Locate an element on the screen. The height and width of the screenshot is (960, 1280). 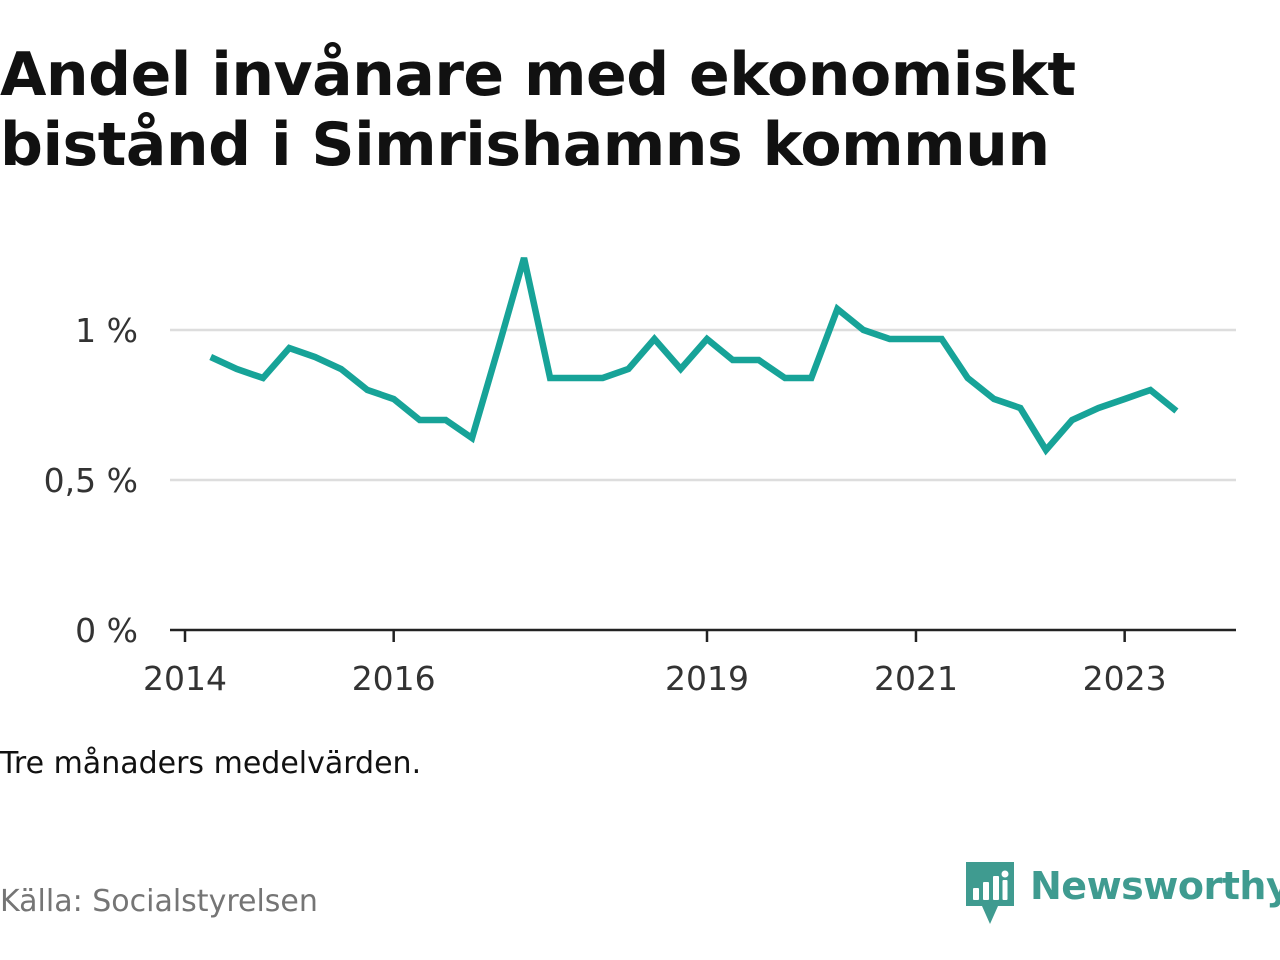
x-tick-label: 2014 is located at coordinates (185, 678).